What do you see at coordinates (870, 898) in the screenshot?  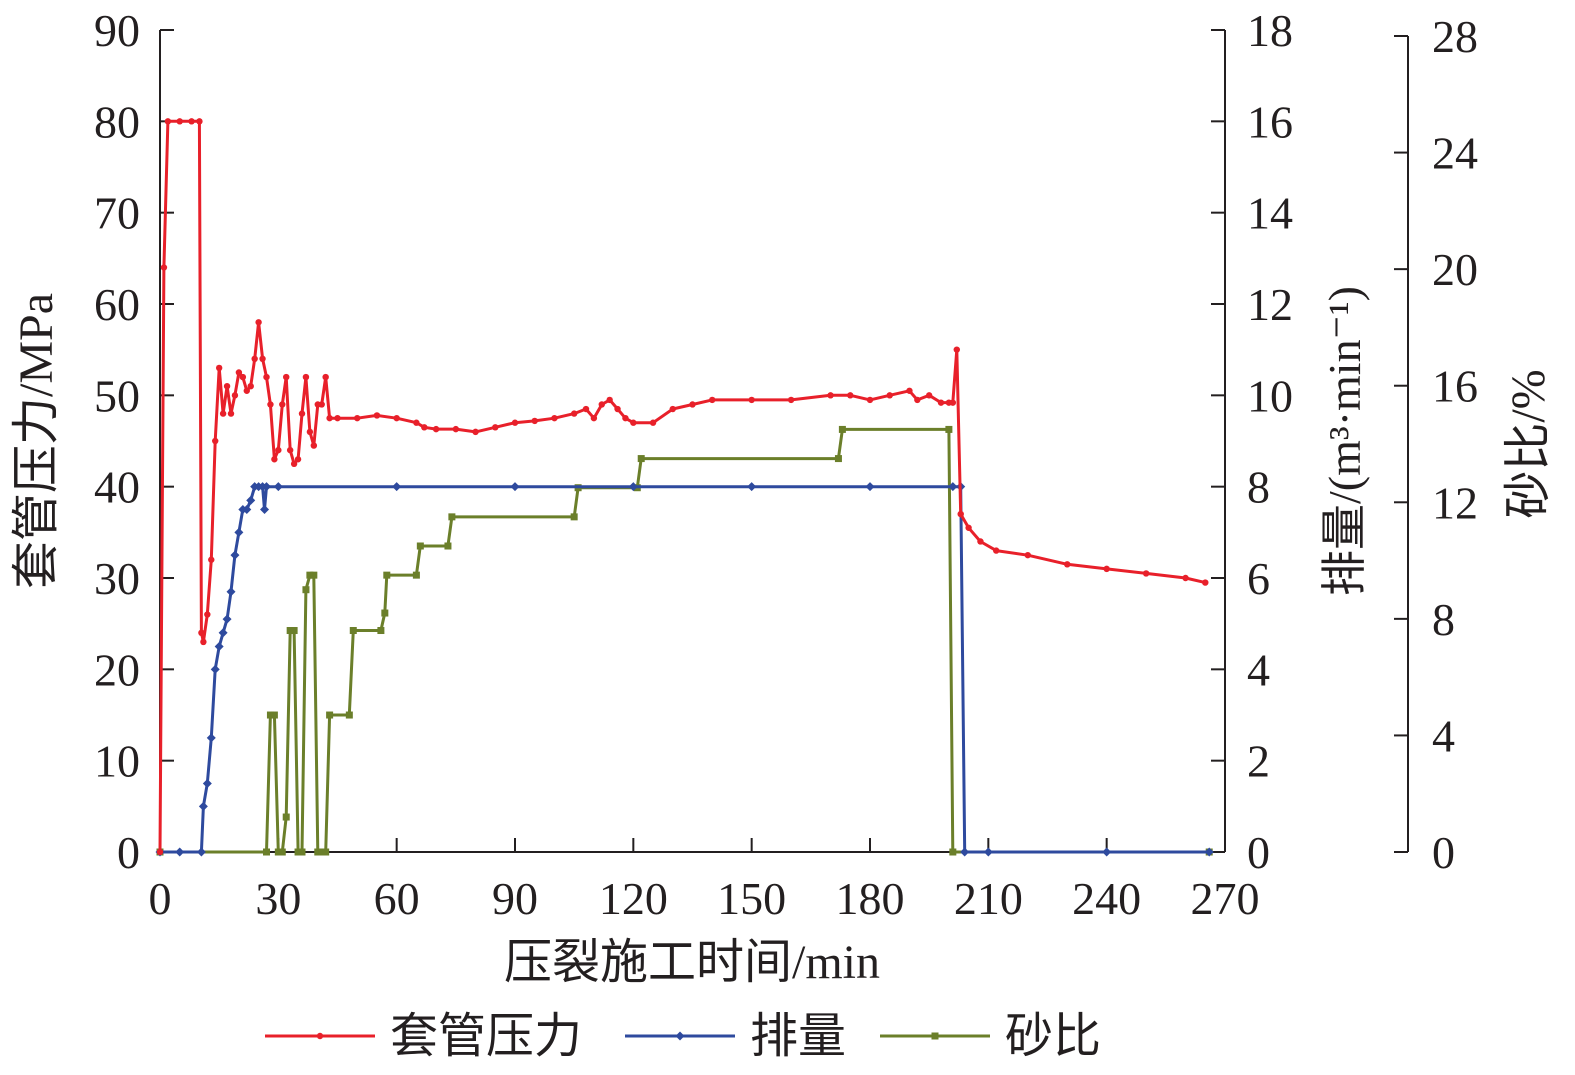 I see `x-tick-label: 180` at bounding box center [870, 898].